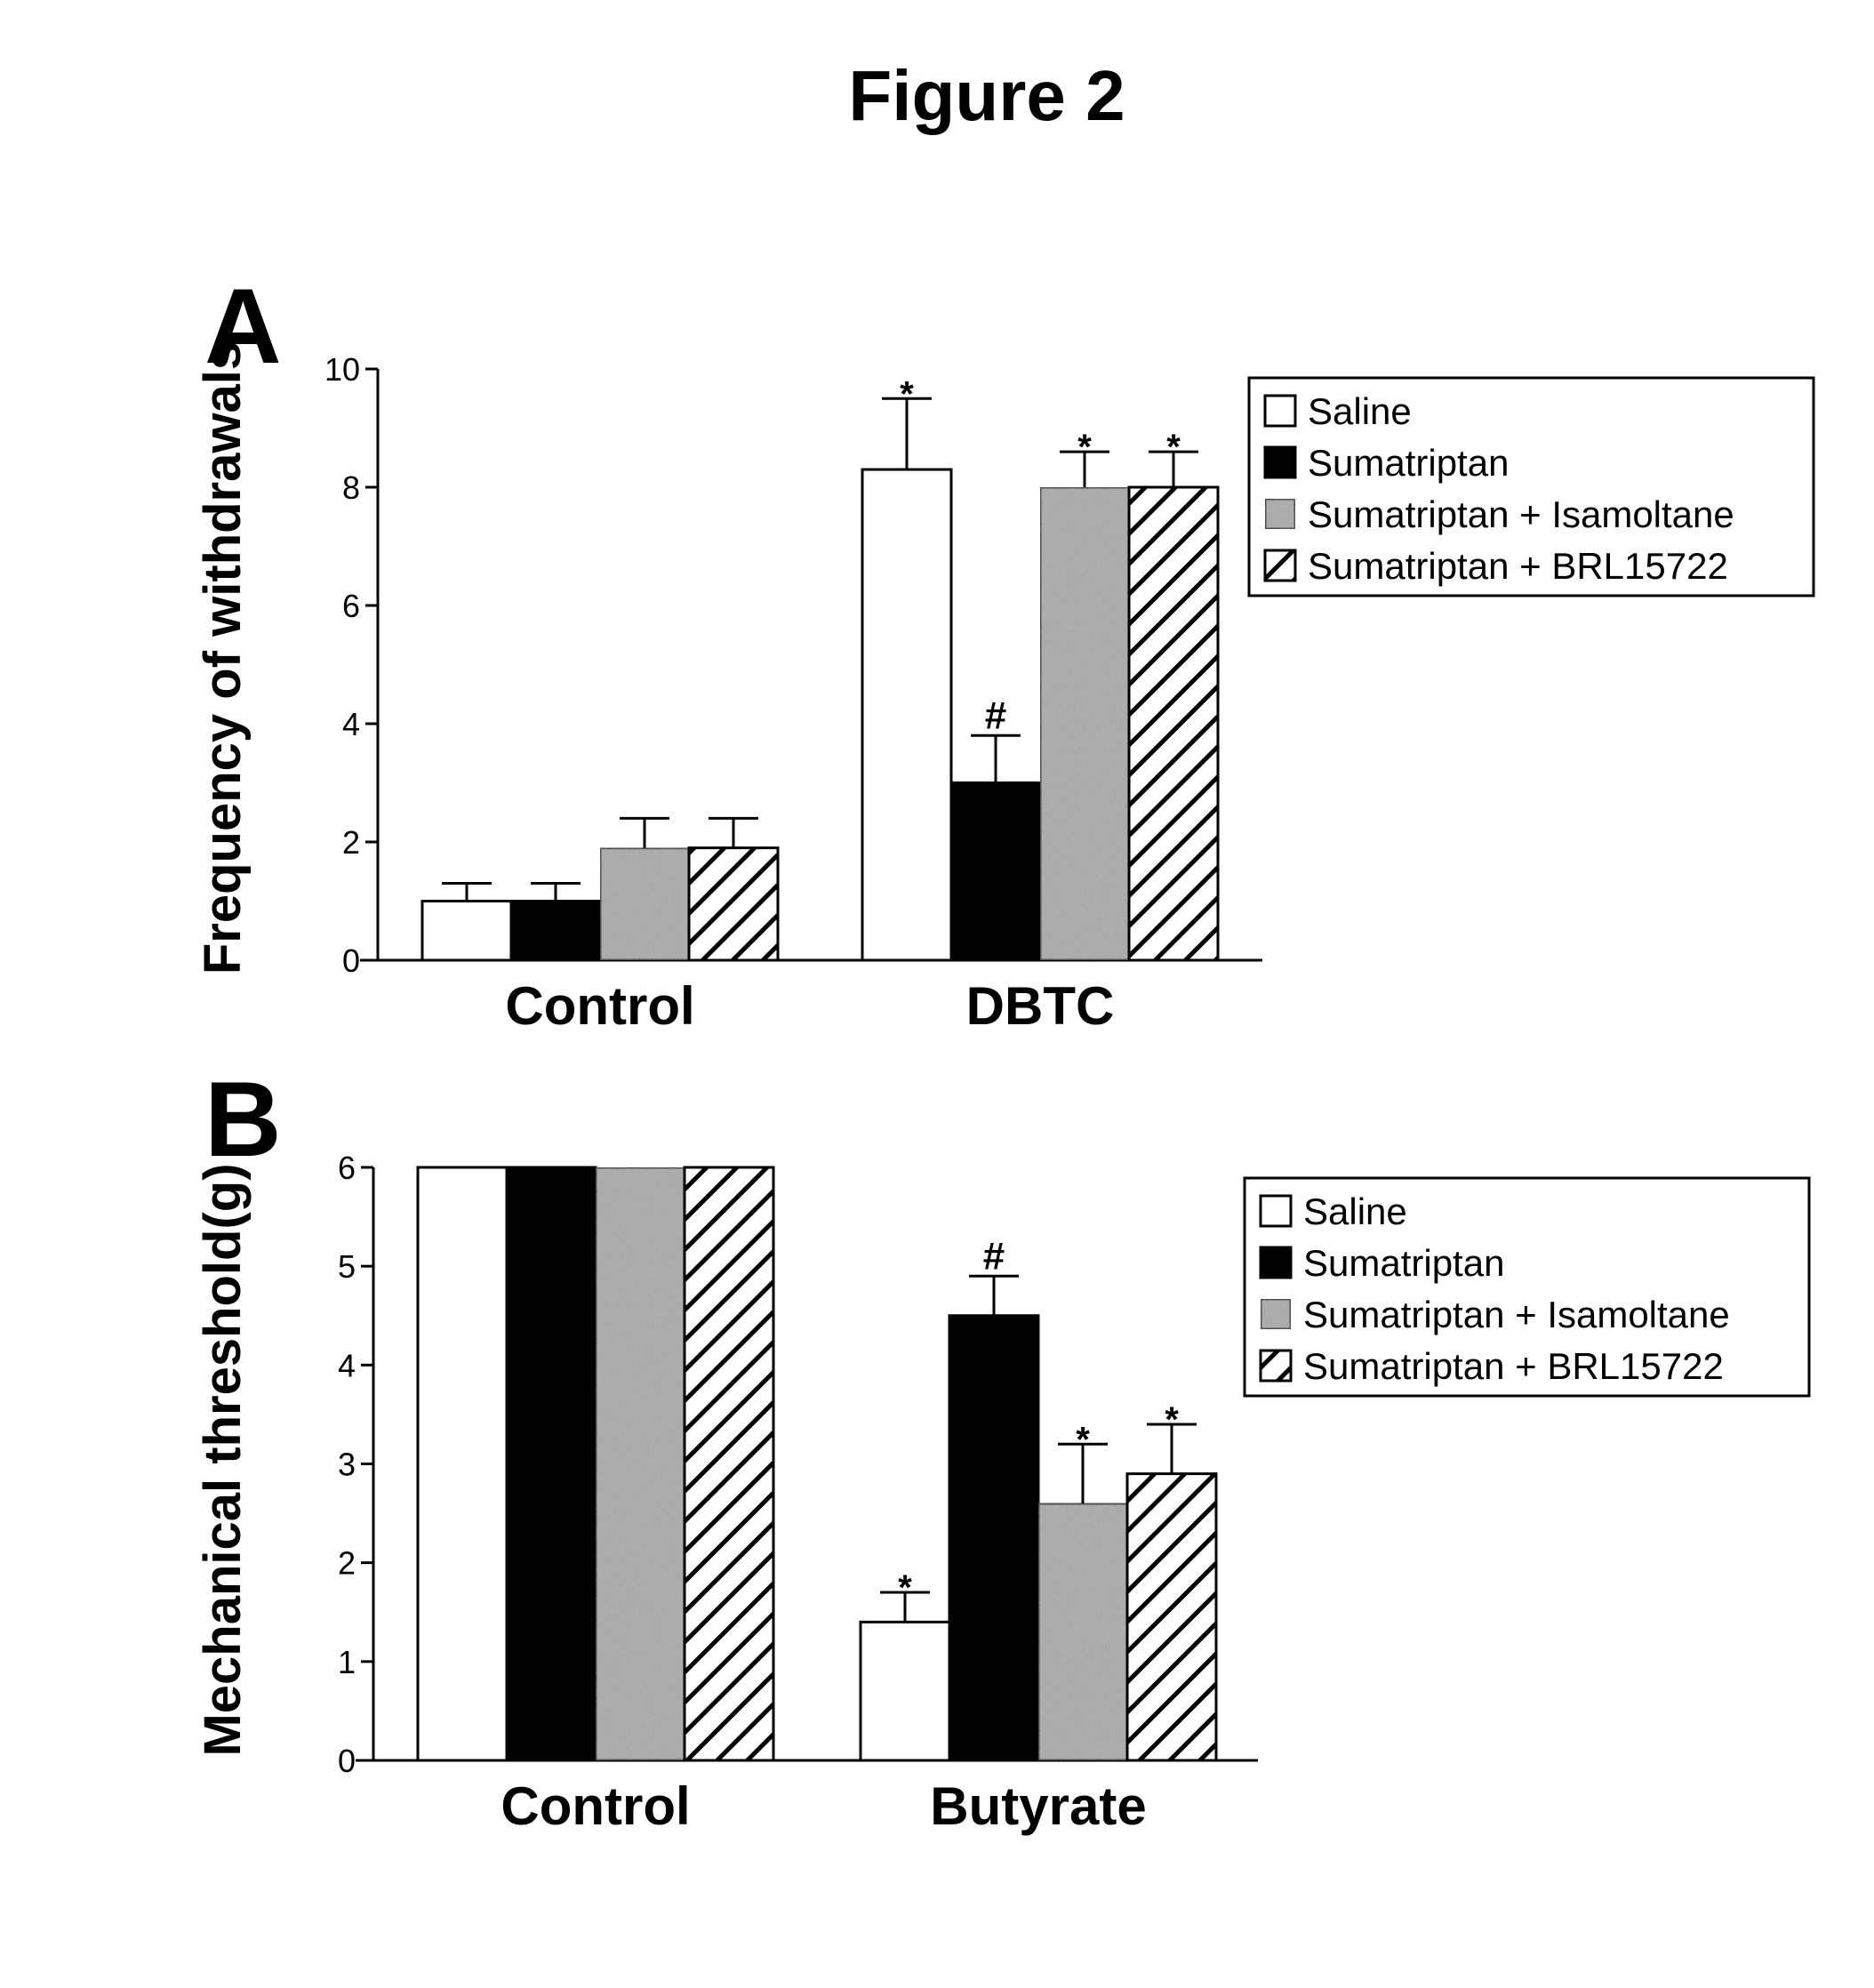 The image size is (1874, 1988). Describe the element at coordinates (1040, 1006) in the screenshot. I see `category-label: DBTC` at that location.